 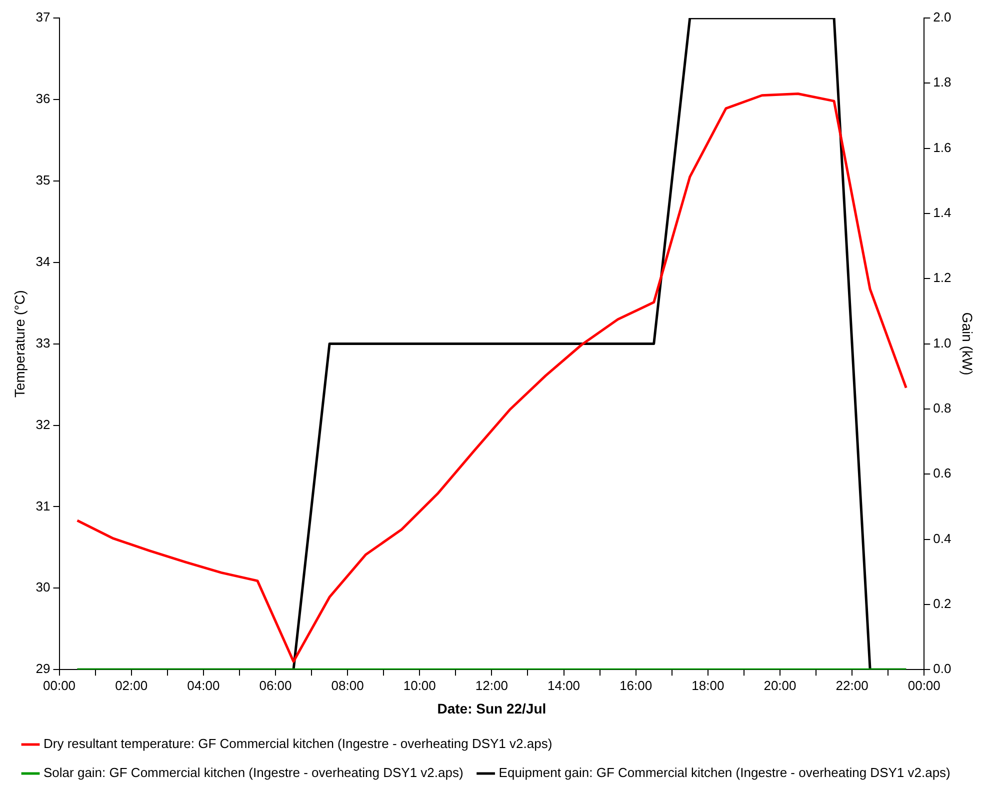 What do you see at coordinates (43, 180) in the screenshot?
I see `y-tick-label: 35` at bounding box center [43, 180].